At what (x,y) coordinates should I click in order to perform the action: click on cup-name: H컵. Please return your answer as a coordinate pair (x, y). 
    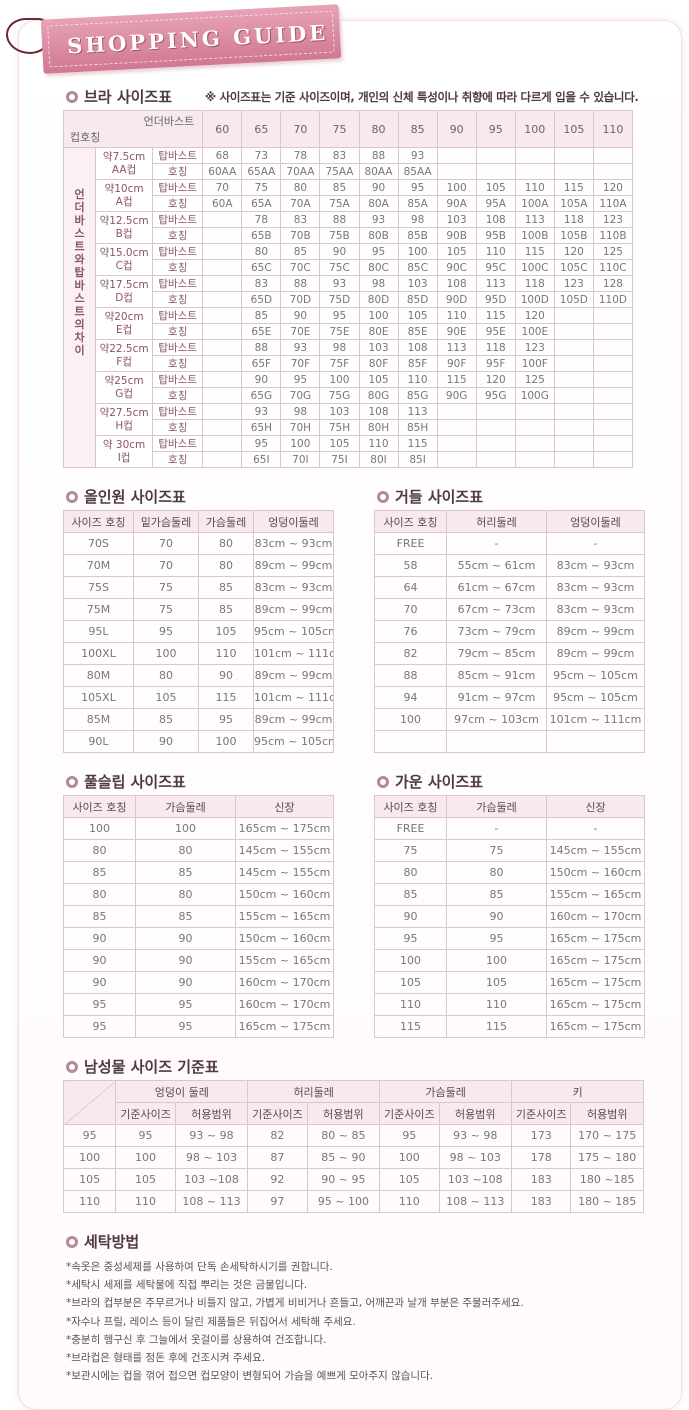
    Looking at the image, I should click on (124, 425).